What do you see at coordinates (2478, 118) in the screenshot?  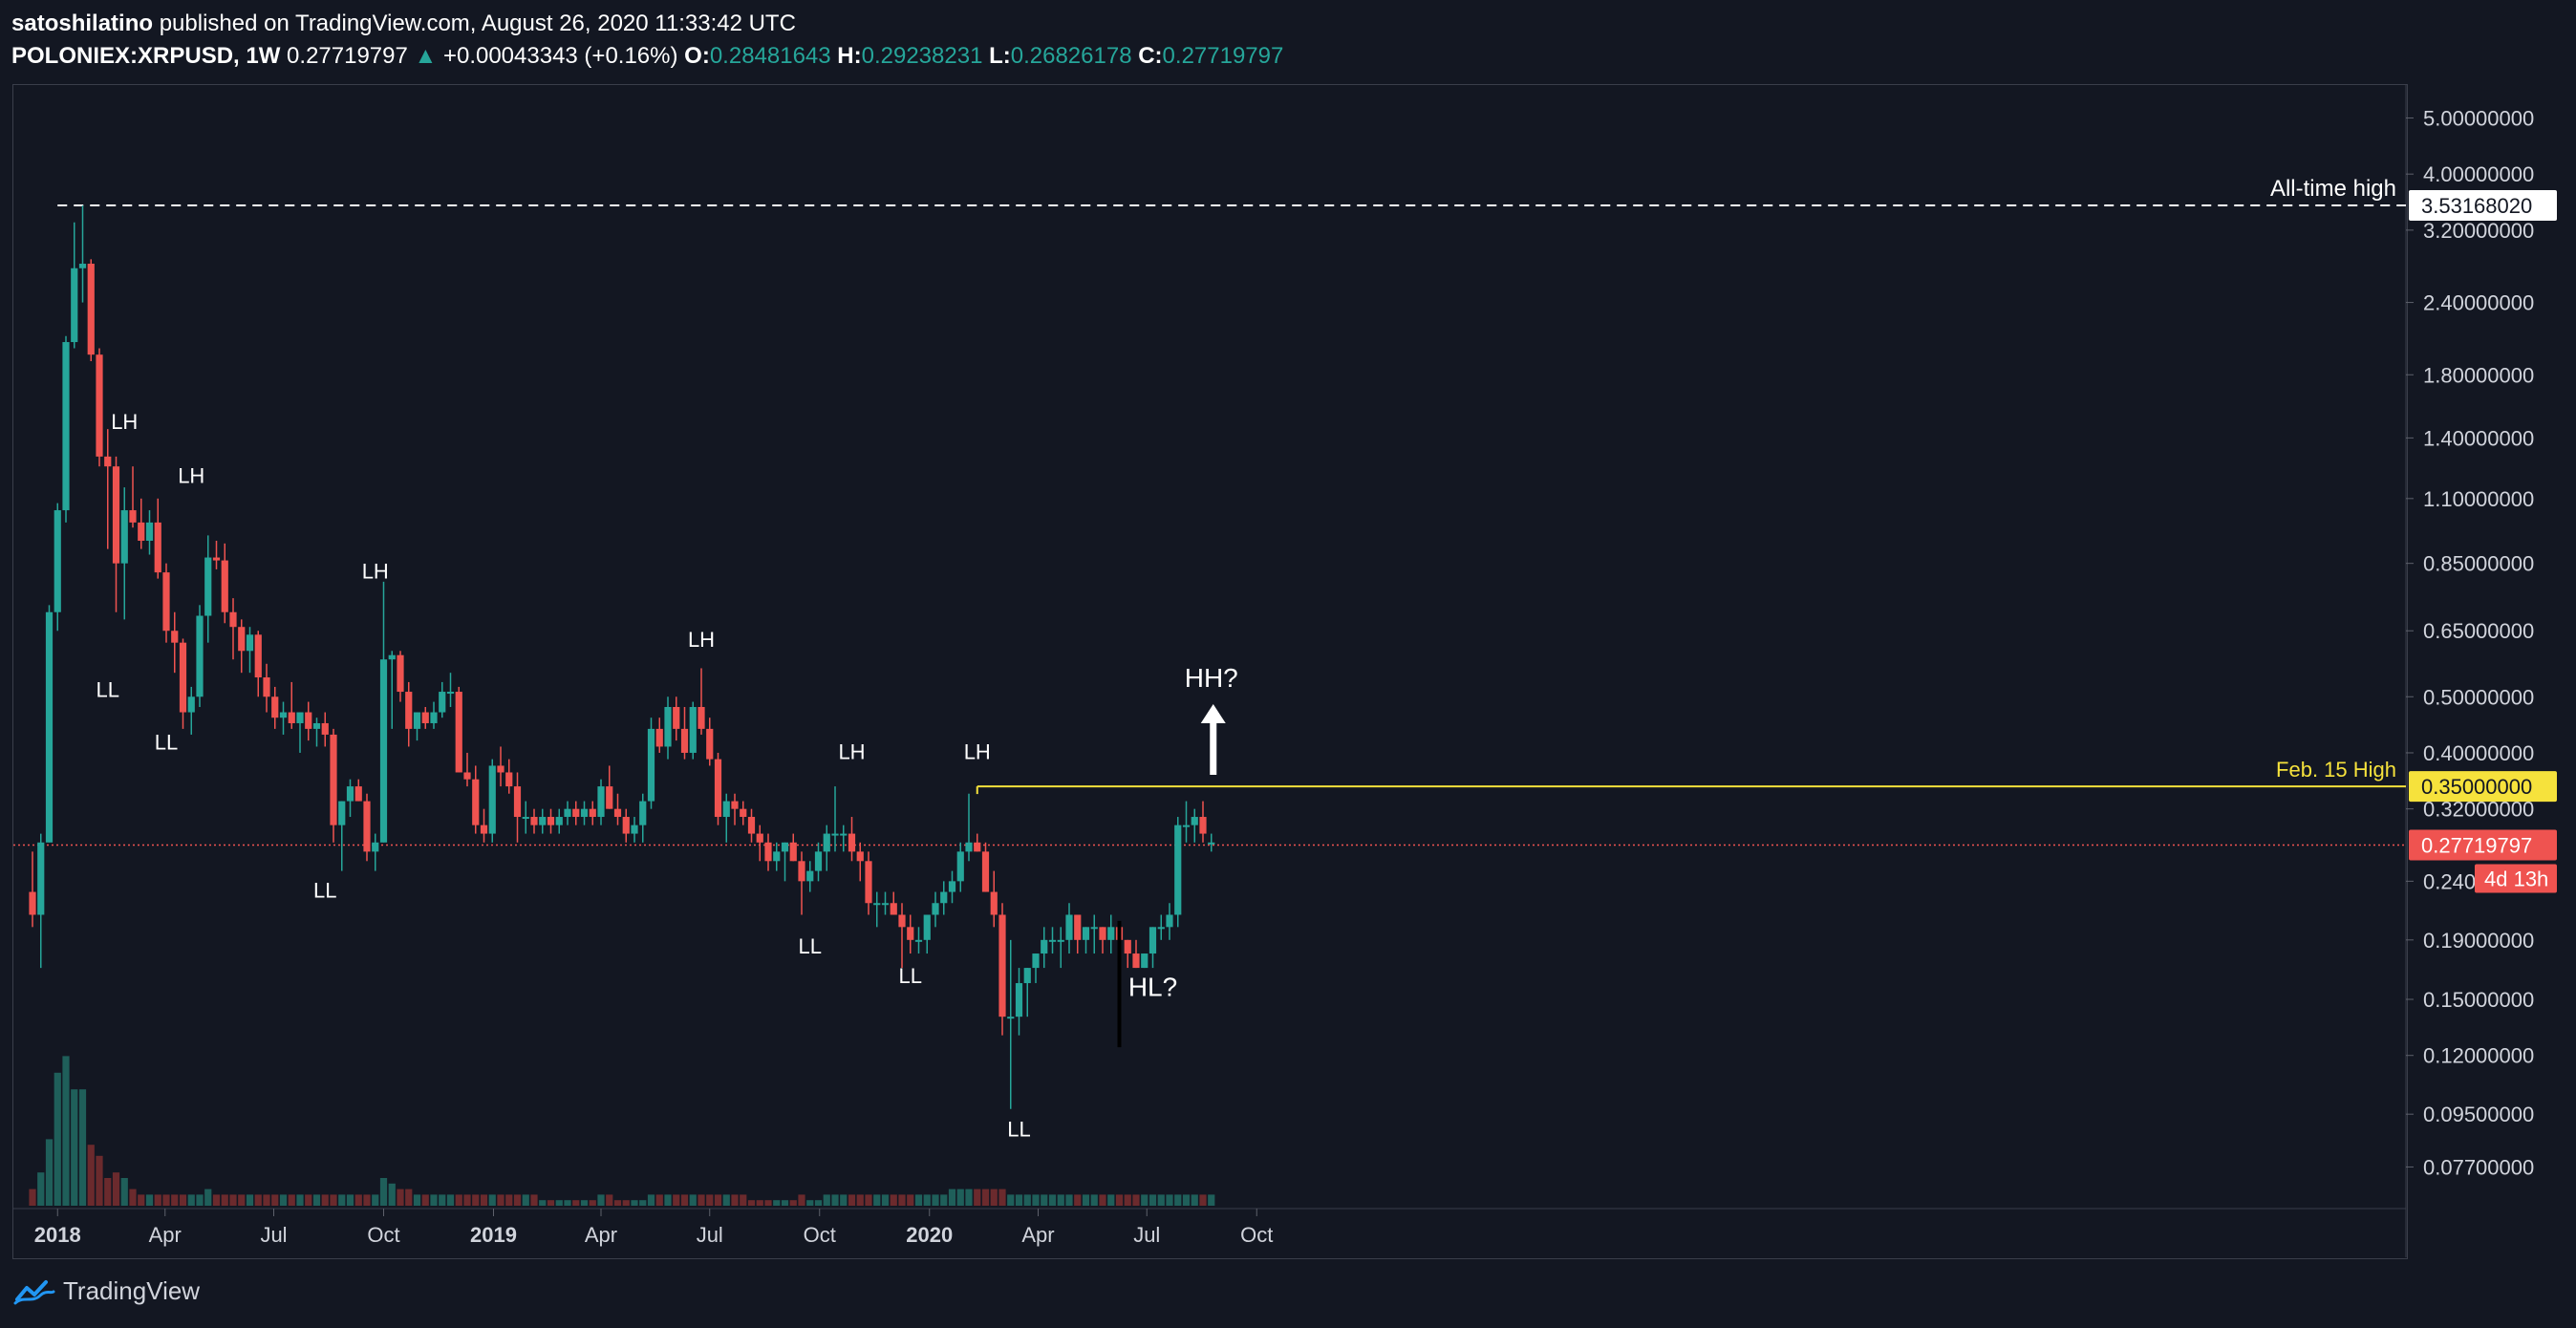 I see `price-tick-label: 5.00000000` at bounding box center [2478, 118].